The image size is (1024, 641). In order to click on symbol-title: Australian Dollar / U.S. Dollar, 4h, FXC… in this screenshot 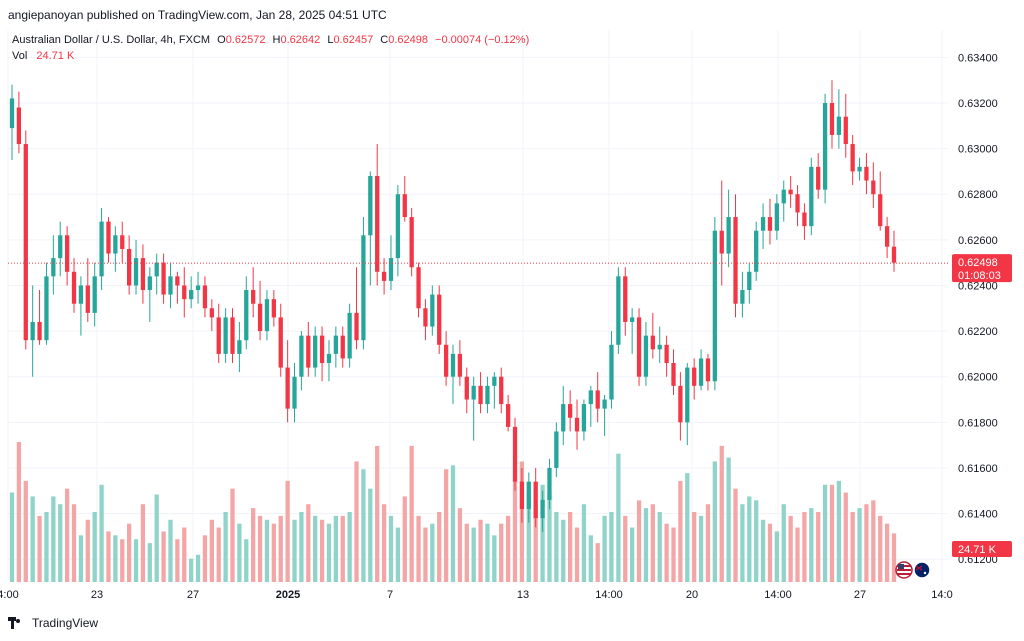, I will do `click(111, 40)`.